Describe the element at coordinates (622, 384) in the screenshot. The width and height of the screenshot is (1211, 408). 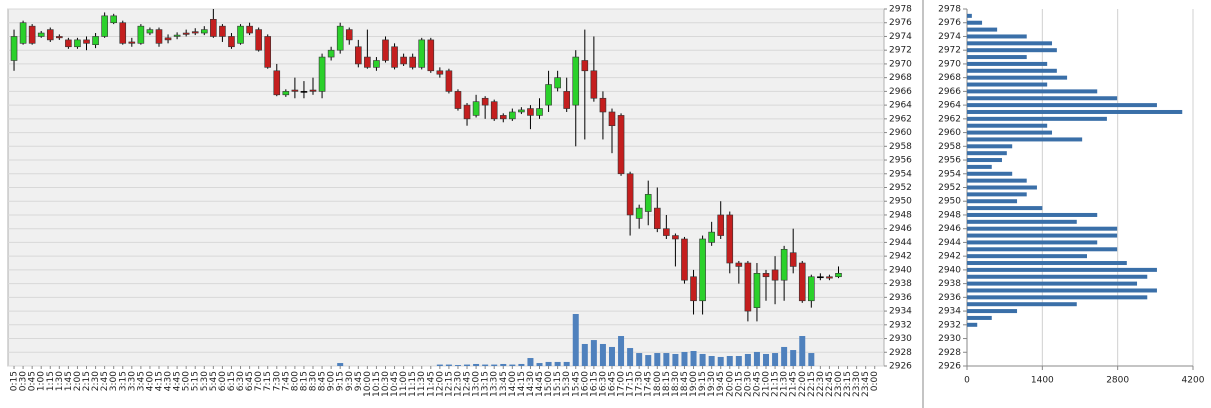
I see `x-tick-label: 17:00` at that location.